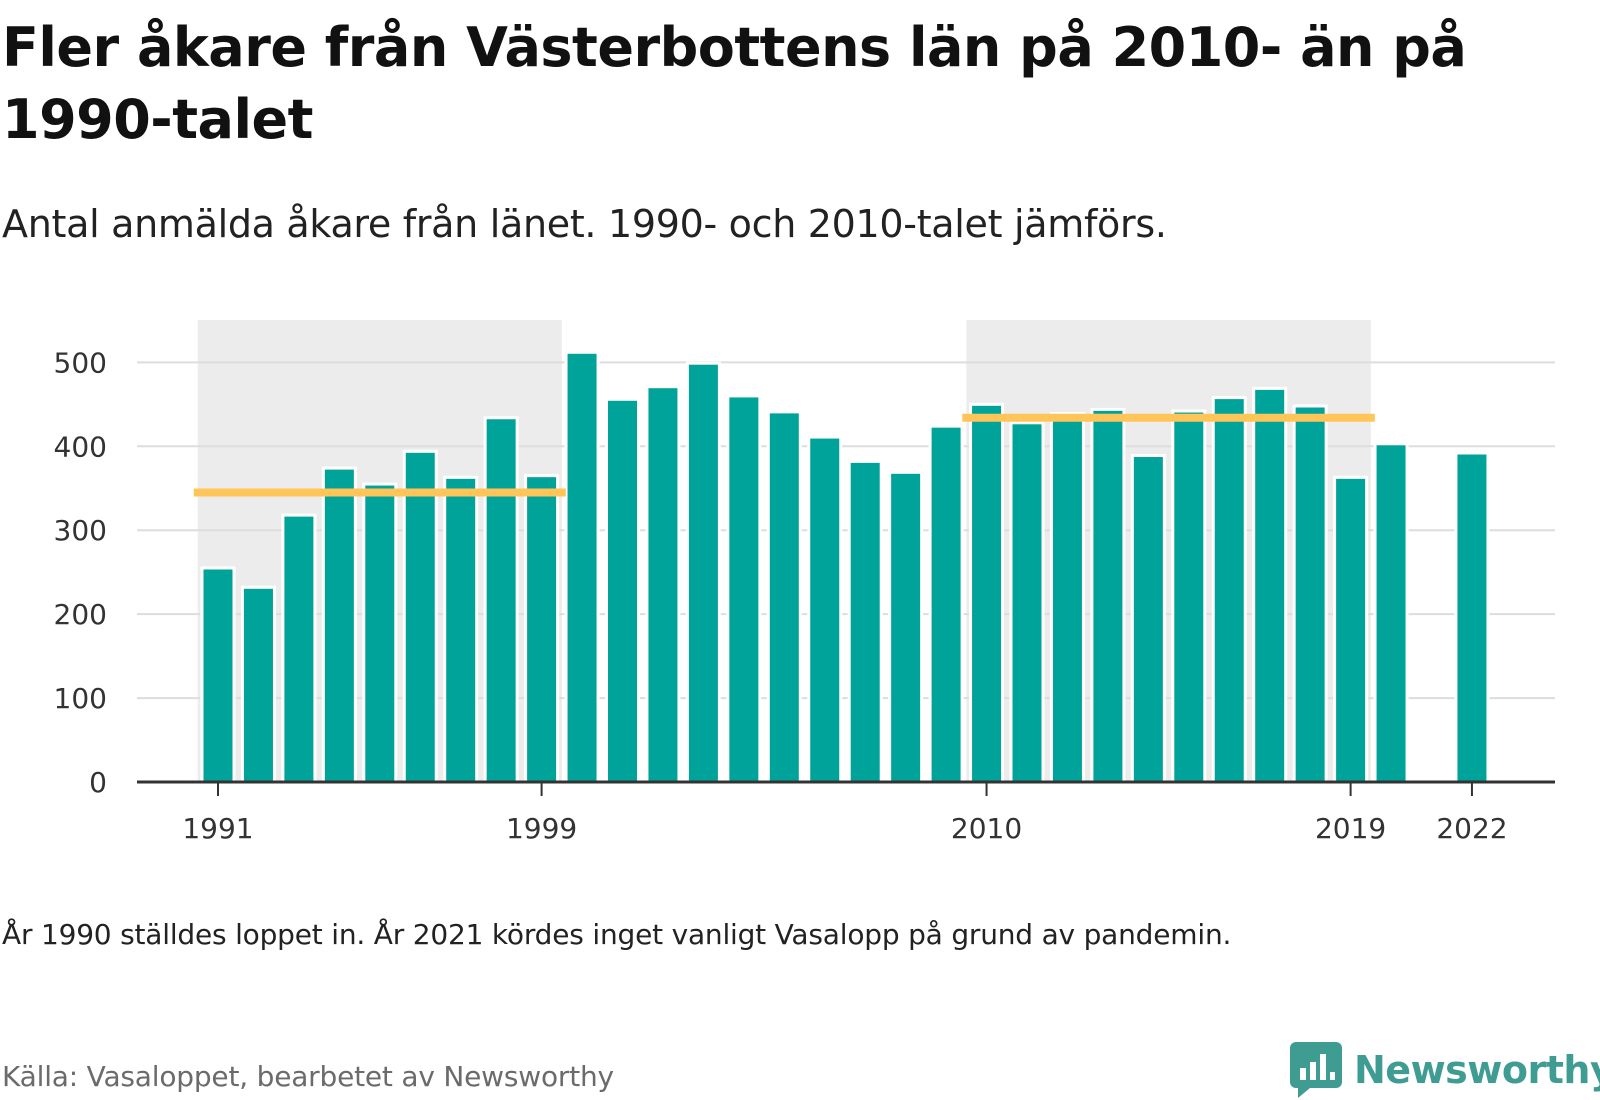 The image size is (1600, 1100). Describe the element at coordinates (299, 648) in the screenshot. I see `bar-1993` at that location.